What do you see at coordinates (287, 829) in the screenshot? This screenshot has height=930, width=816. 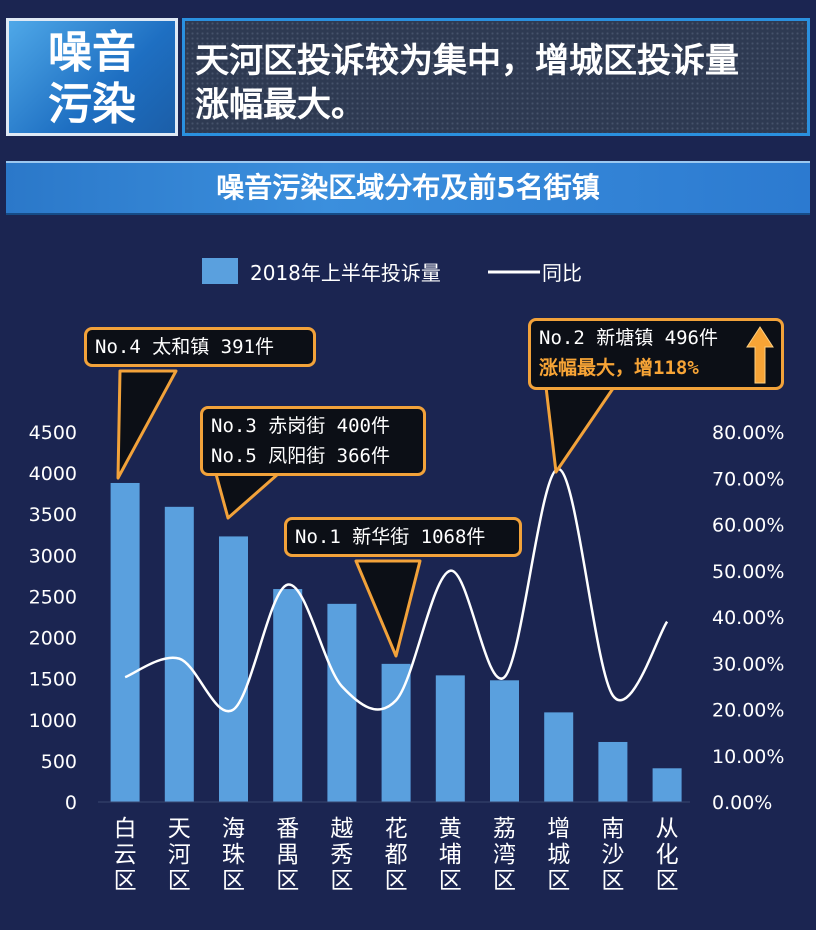 I see `svg-text: 番` at bounding box center [287, 829].